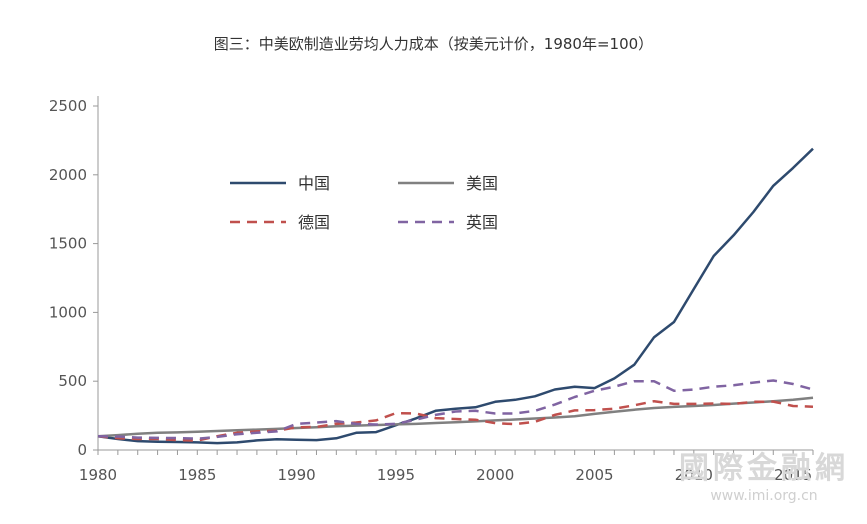  Describe the element at coordinates (68, 175) in the screenshot. I see `y-tick-label: 2000` at that location.